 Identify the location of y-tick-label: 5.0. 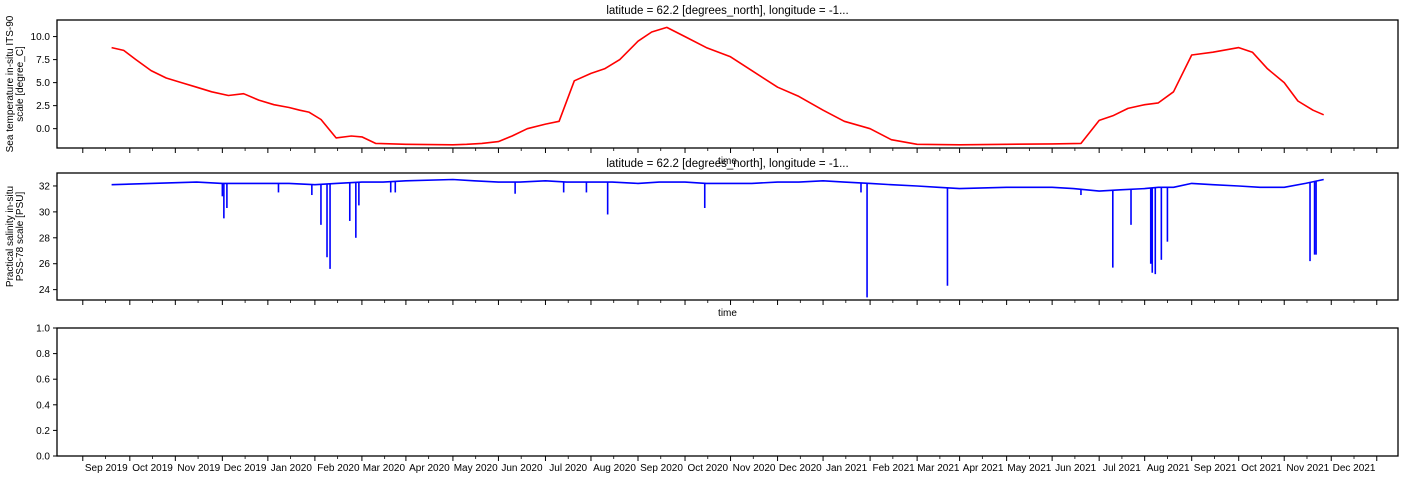
(43, 83).